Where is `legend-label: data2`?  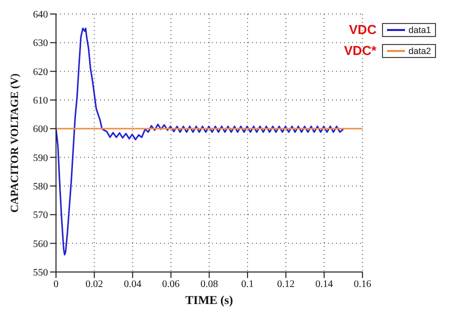 legend-label: data2 is located at coordinates (419, 51).